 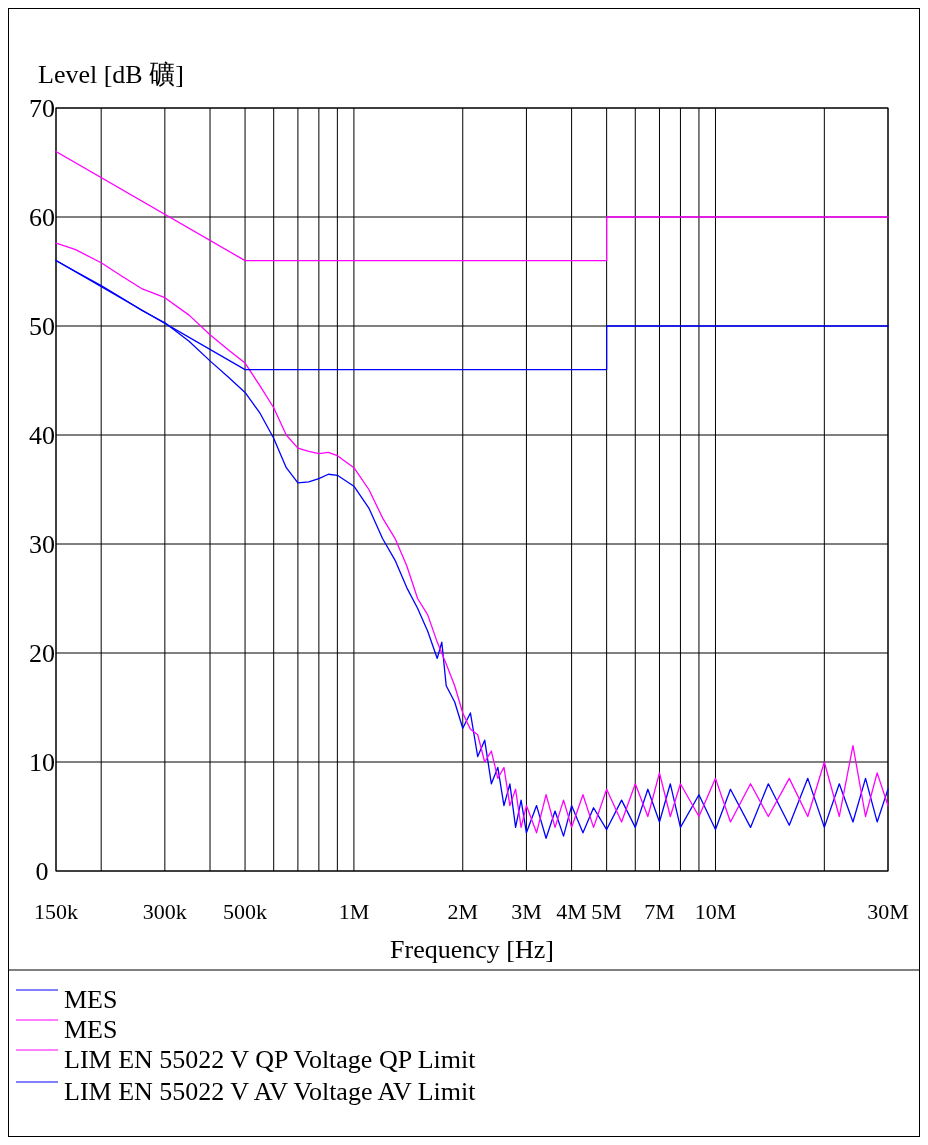 What do you see at coordinates (888, 911) in the screenshot?
I see `x-tick-label: 30M` at bounding box center [888, 911].